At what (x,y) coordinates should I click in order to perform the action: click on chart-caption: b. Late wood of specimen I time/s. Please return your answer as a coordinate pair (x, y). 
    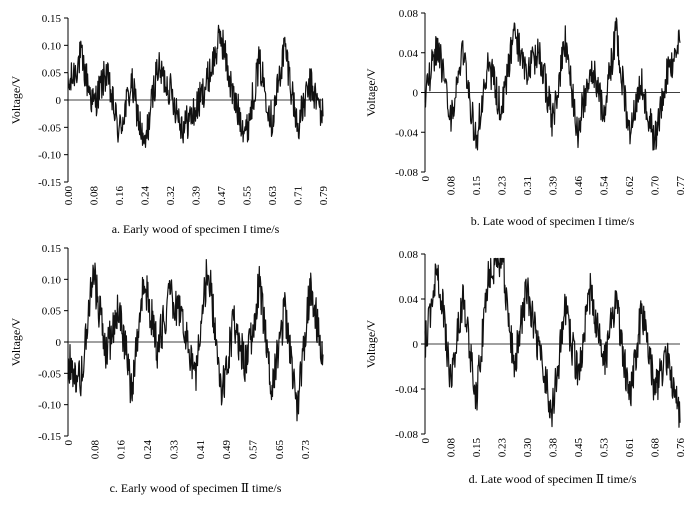
    Looking at the image, I should click on (553, 221).